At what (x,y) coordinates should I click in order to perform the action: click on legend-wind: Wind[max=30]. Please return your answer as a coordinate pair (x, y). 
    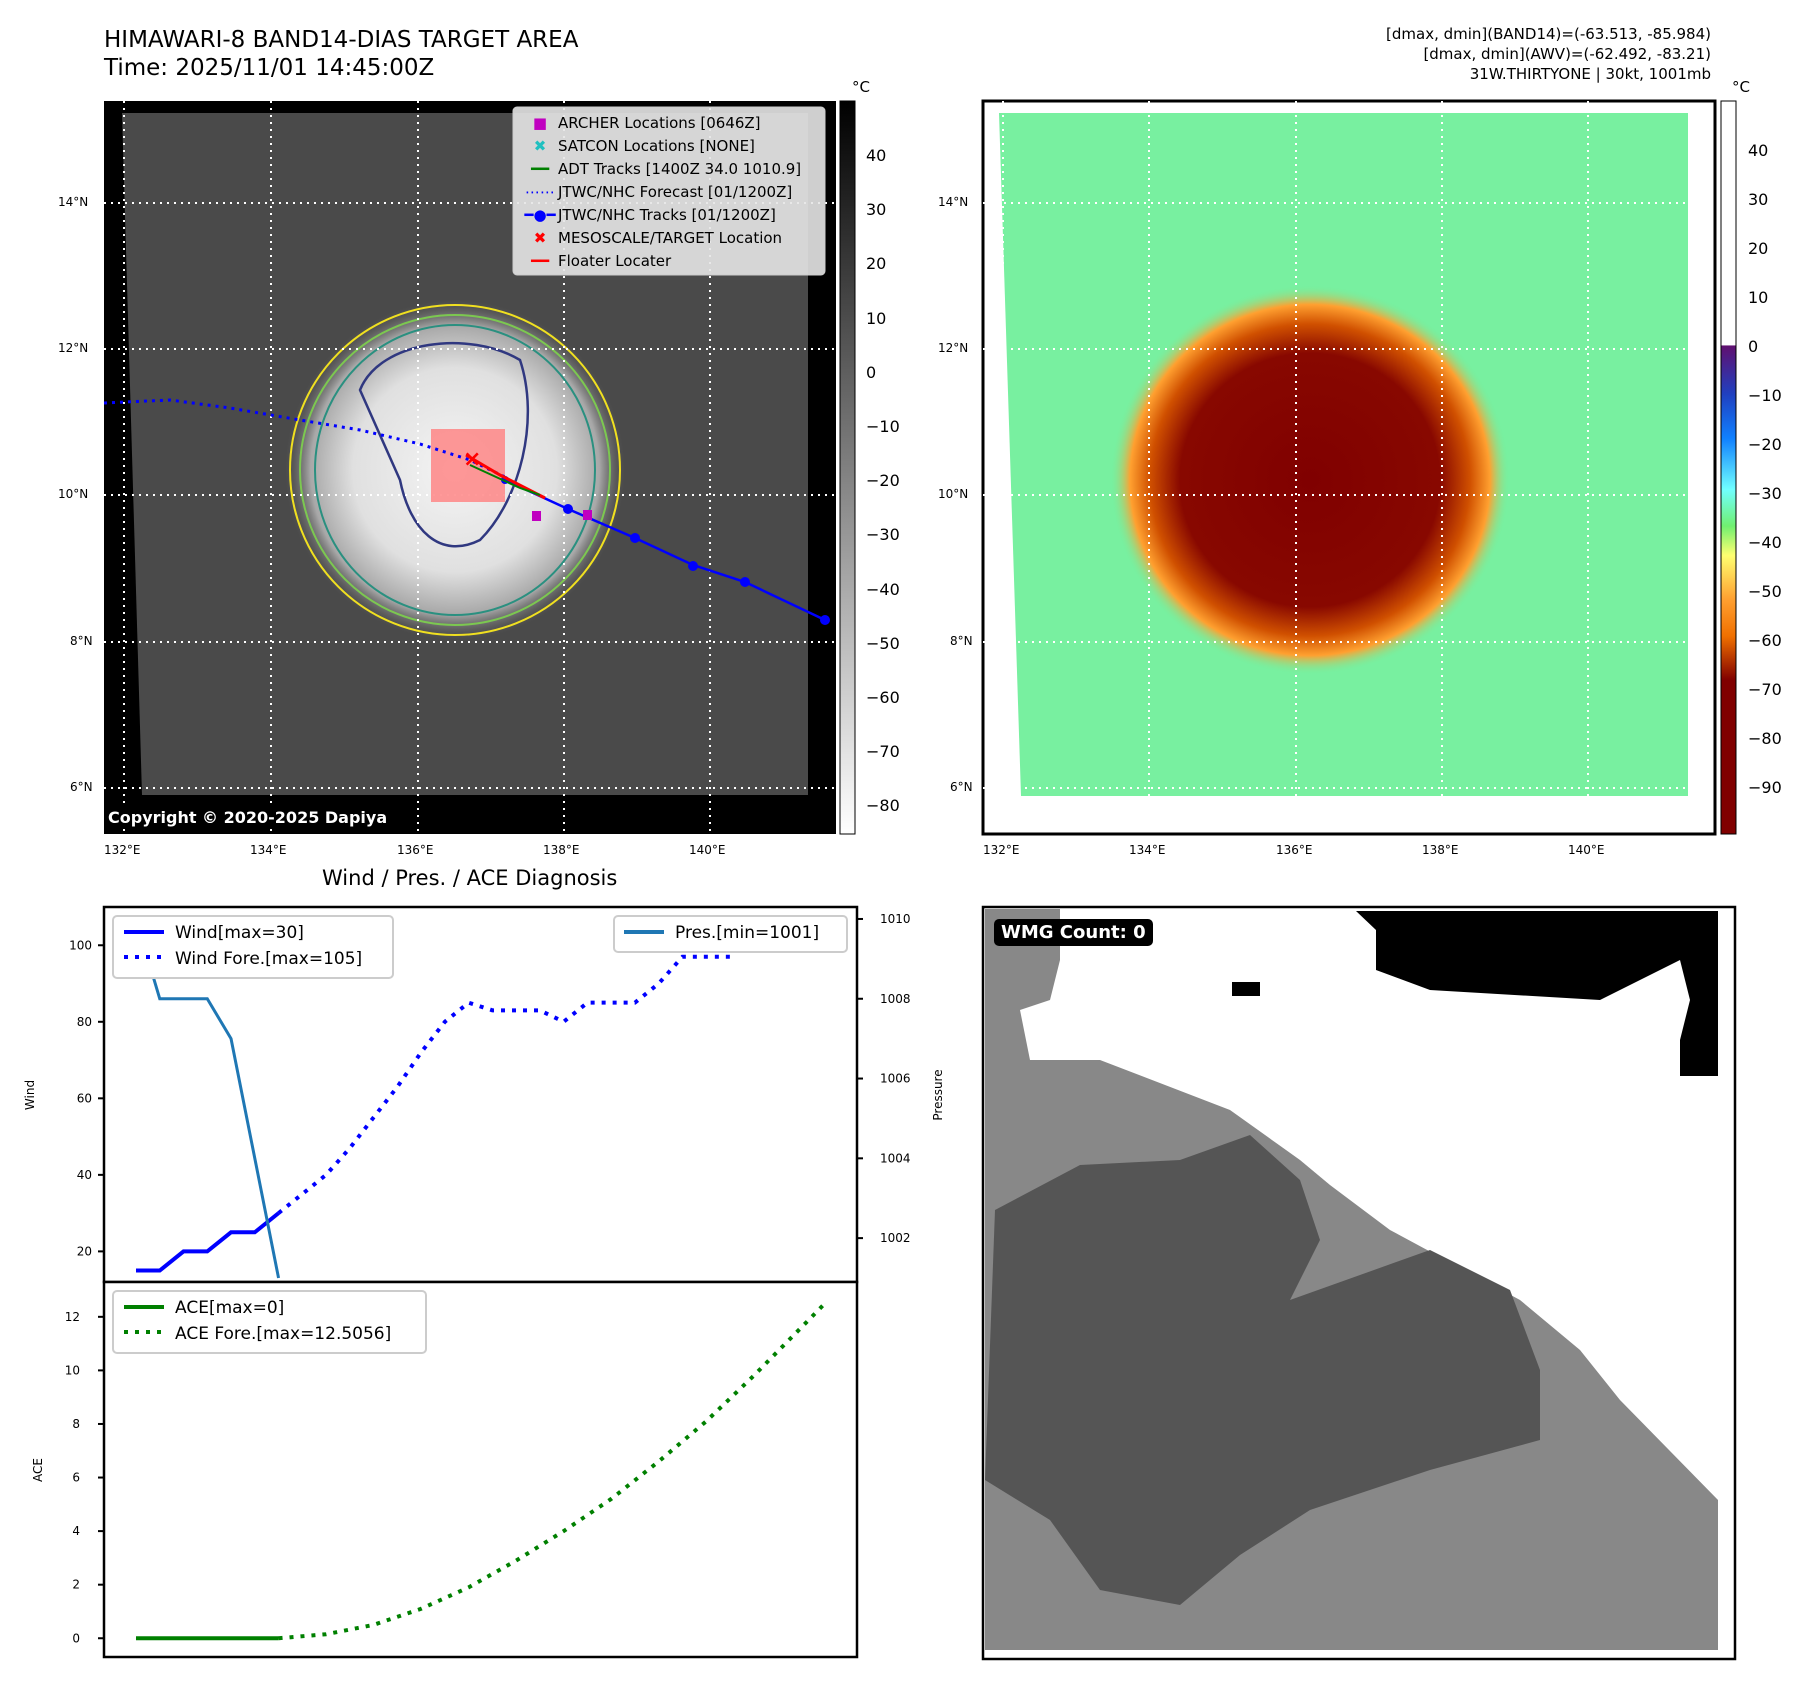
    Looking at the image, I should click on (239, 933).